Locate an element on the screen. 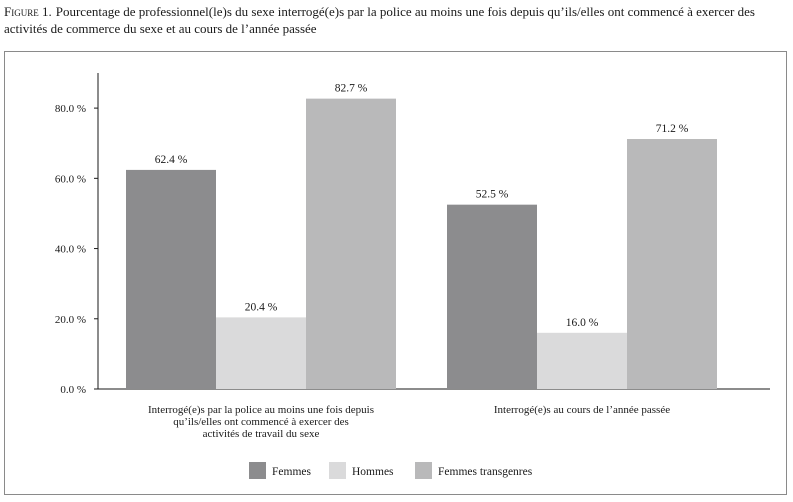  y-tick-label: 40.0 % is located at coordinates (70, 250).